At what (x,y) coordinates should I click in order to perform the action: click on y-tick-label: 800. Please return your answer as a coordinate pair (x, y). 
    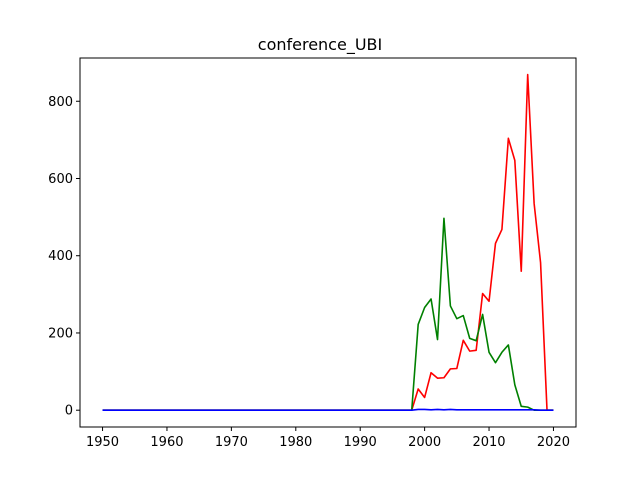
    Looking at the image, I should click on (60, 102).